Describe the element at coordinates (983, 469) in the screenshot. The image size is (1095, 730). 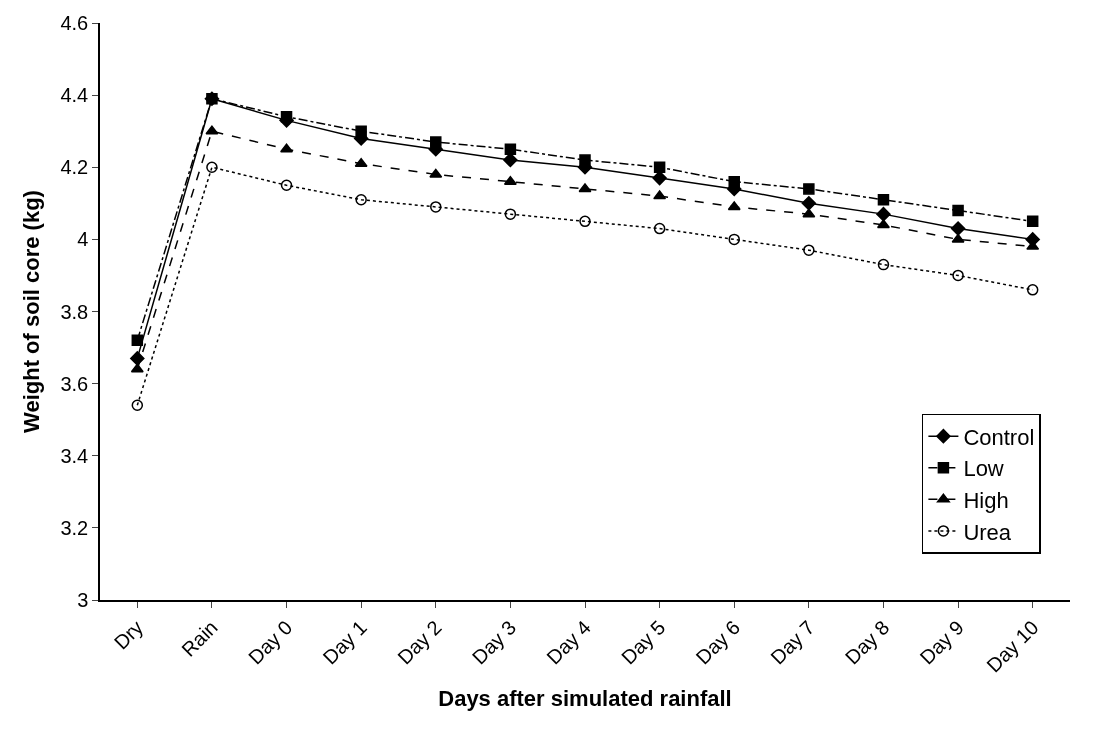
I see `legend-label: Low` at that location.